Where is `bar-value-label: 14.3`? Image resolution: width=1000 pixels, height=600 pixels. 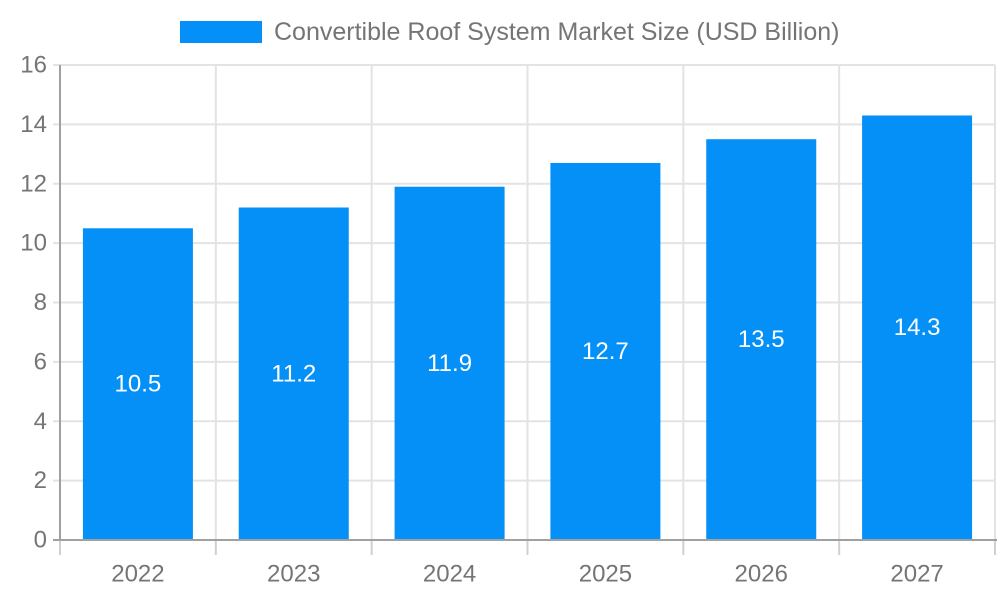
bar-value-label: 14.3 is located at coordinates (917, 327).